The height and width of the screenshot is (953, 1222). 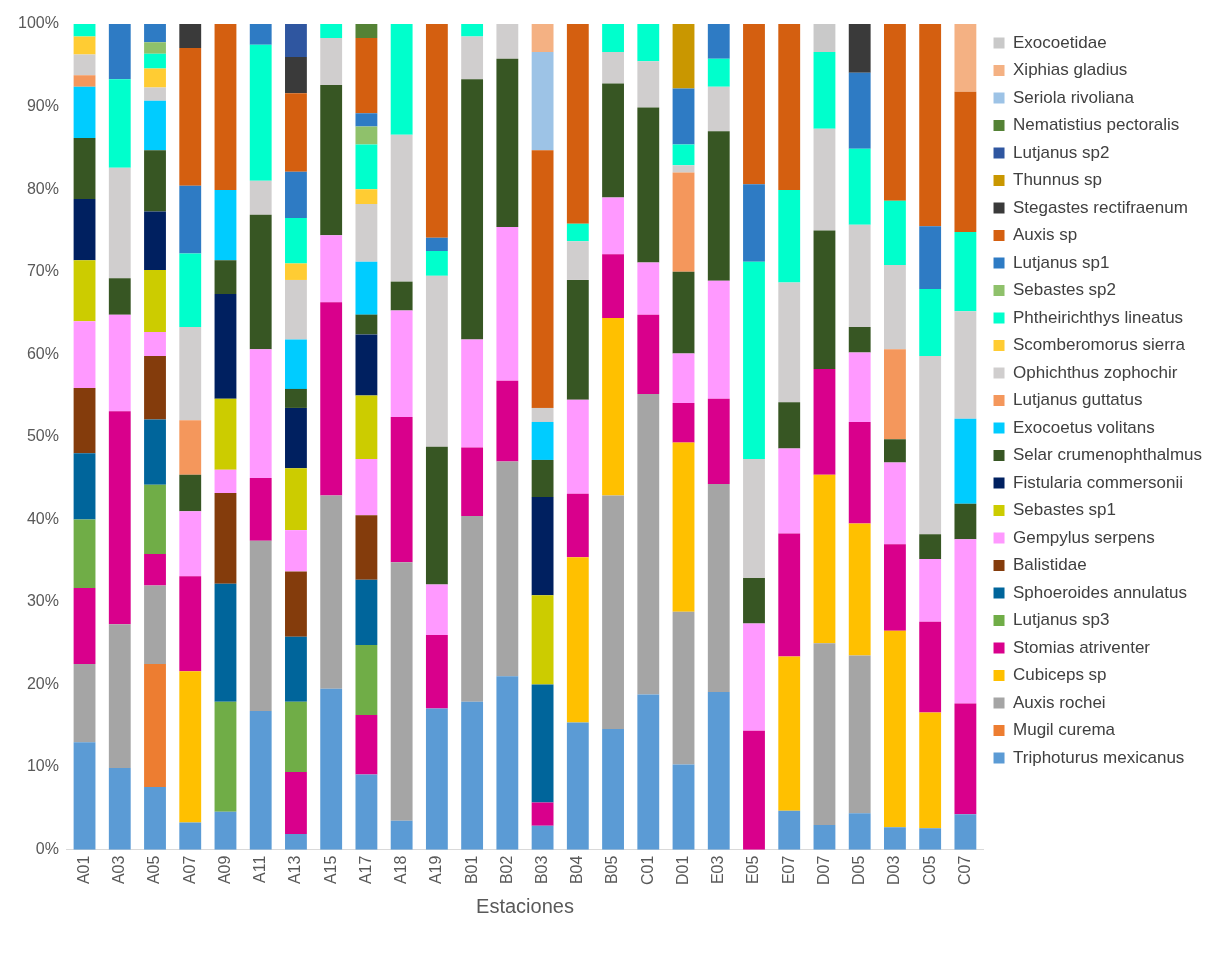 What do you see at coordinates (1057, 180) in the screenshot?
I see `legend-label: Thunnus sp` at bounding box center [1057, 180].